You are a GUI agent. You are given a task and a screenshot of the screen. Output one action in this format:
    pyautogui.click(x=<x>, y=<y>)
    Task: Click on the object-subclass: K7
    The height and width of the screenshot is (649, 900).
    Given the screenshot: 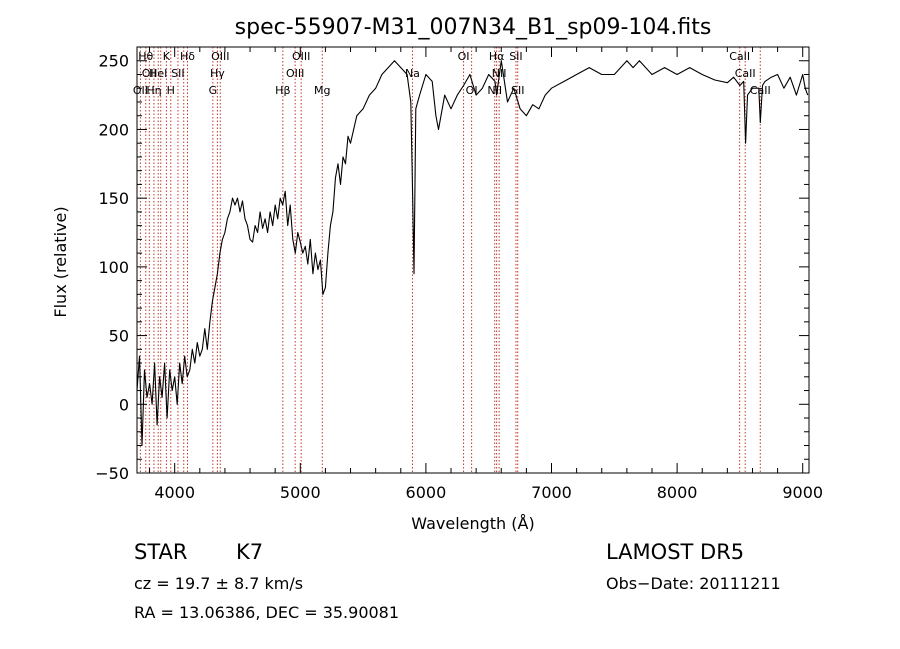 What is the action you would take?
    pyautogui.click(x=250, y=552)
    